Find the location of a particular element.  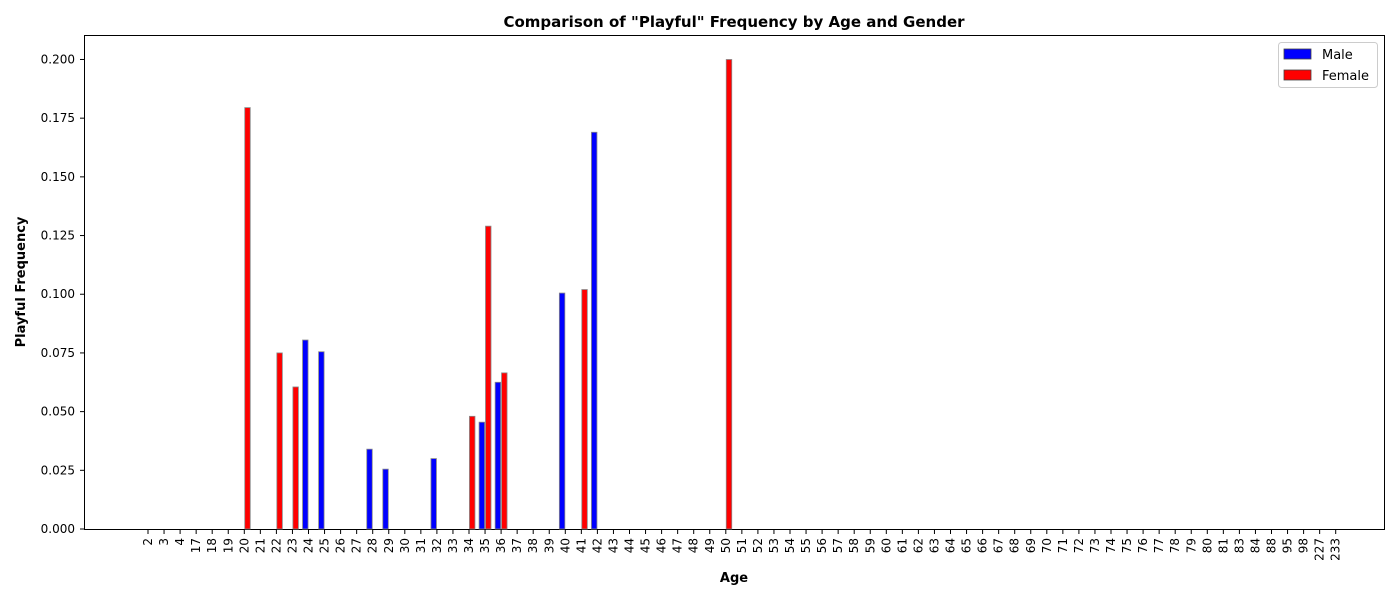

x-tick-label: 79 is located at coordinates (1191, 545).